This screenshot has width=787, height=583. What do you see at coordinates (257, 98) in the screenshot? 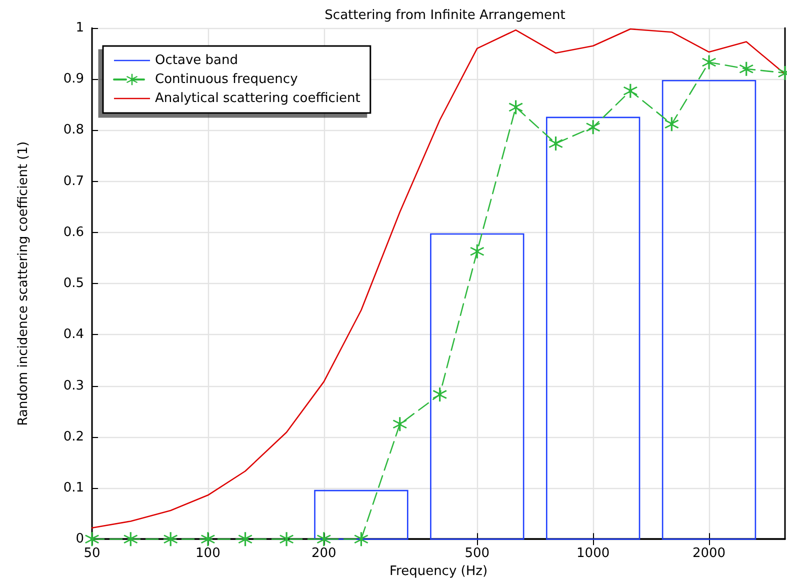
I see `legend-label: Analytical scattering coefficient` at bounding box center [257, 98].